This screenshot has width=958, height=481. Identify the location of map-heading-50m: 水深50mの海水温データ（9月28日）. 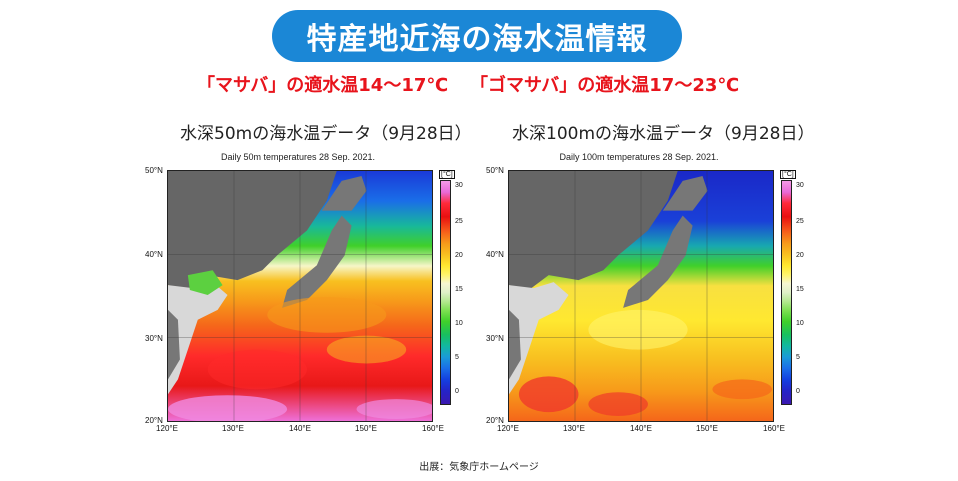
(326, 134).